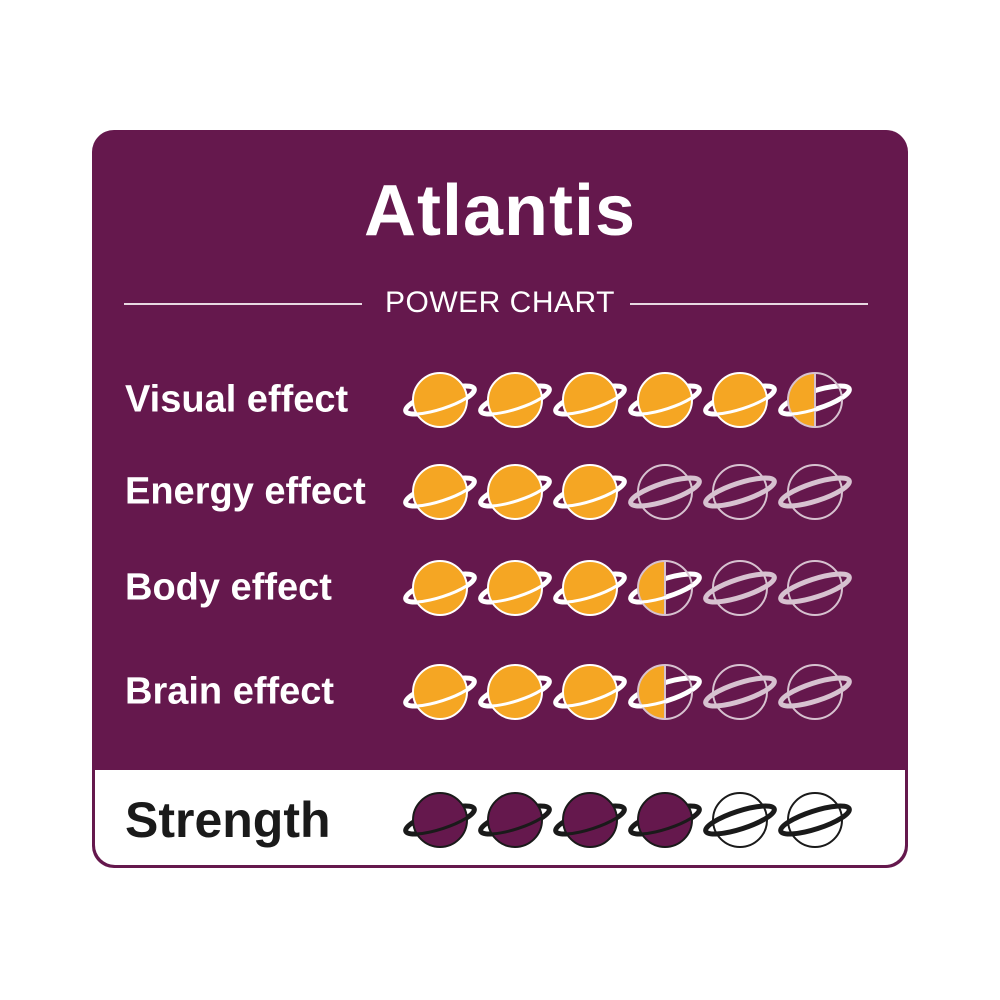 This screenshot has height=1000, width=1000. What do you see at coordinates (230, 691) in the screenshot?
I see `label-brain-effect: Brain effect` at bounding box center [230, 691].